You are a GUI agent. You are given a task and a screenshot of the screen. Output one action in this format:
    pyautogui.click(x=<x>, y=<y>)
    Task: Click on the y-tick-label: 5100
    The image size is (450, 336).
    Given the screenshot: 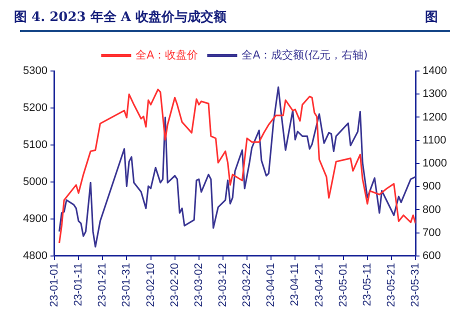 What is the action you would take?
    pyautogui.click(x=35, y=145)
    